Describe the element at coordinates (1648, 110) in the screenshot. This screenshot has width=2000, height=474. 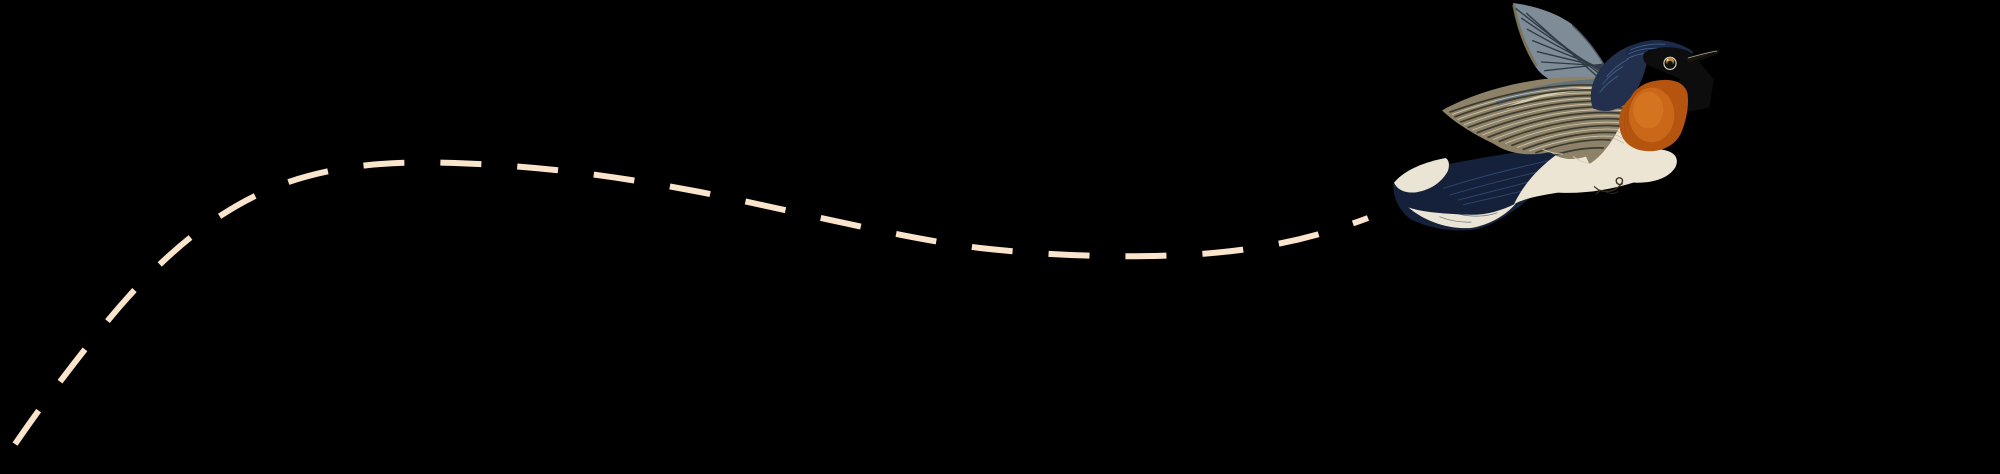
I see `throat-orange-core` at that location.